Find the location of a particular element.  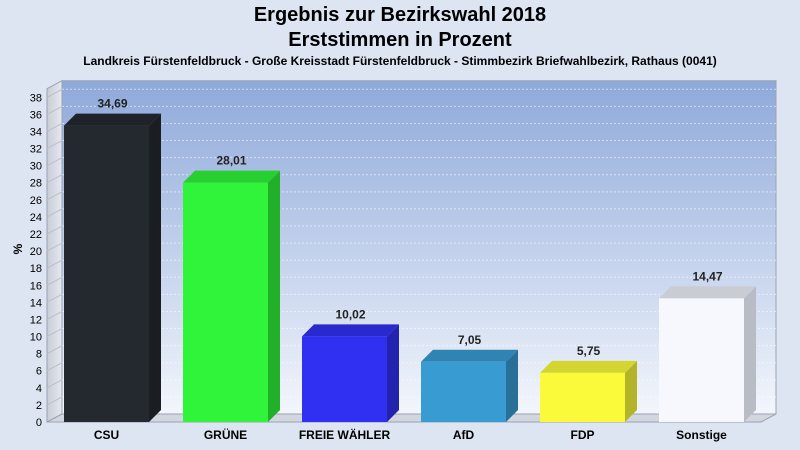

y-tick-label: 8 is located at coordinates (39, 355).